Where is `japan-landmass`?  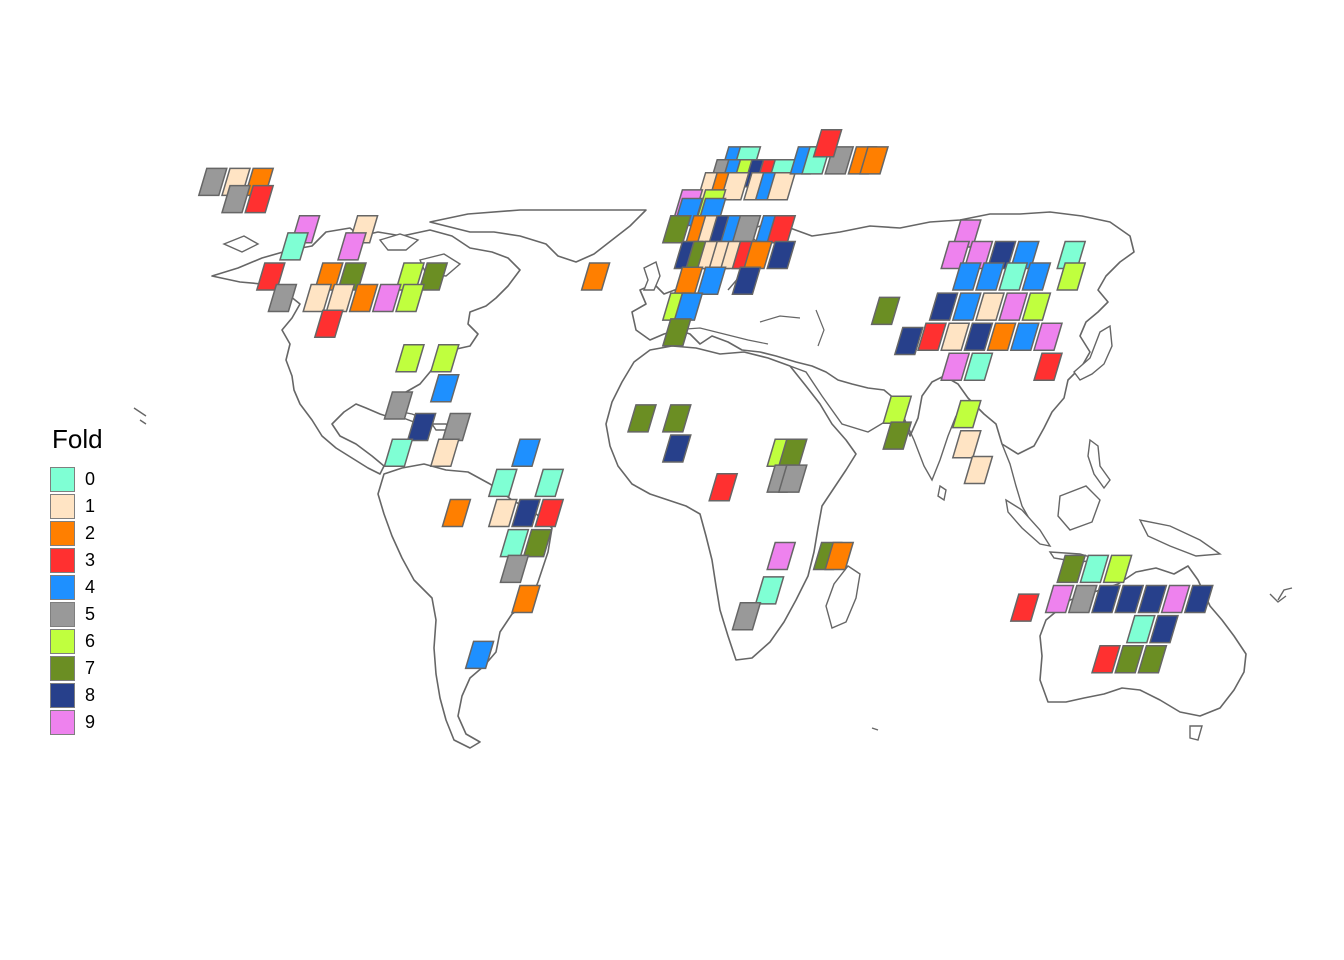 japan-landmass is located at coordinates (1093, 352).